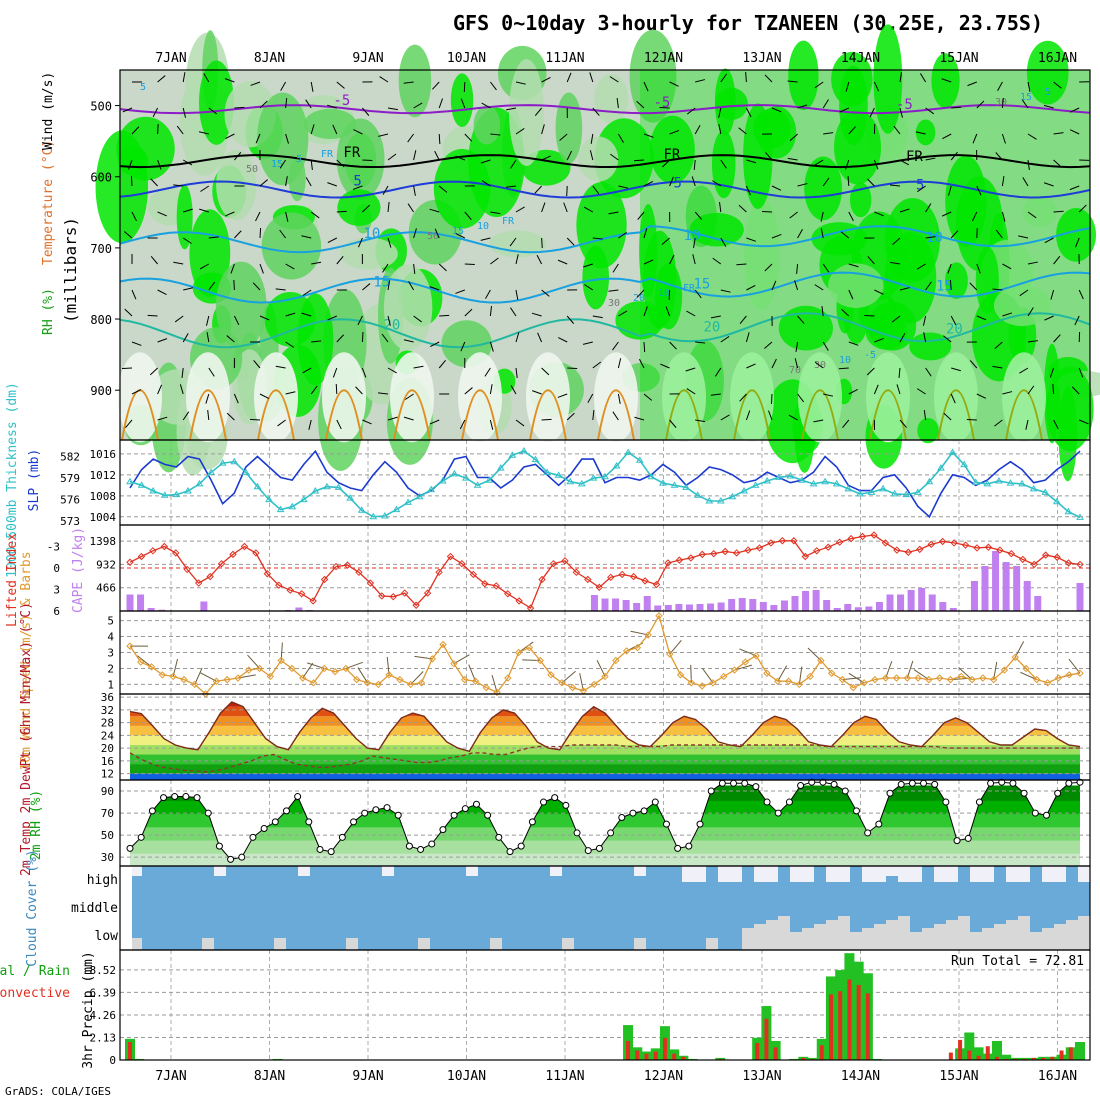 The height and width of the screenshot is (1100, 1100). What do you see at coordinates (26, 739) in the screenshot?
I see `temp-ylabel: 2m Temp 2m DewPt (6hr Min/Max) (°C)` at bounding box center [26, 739].